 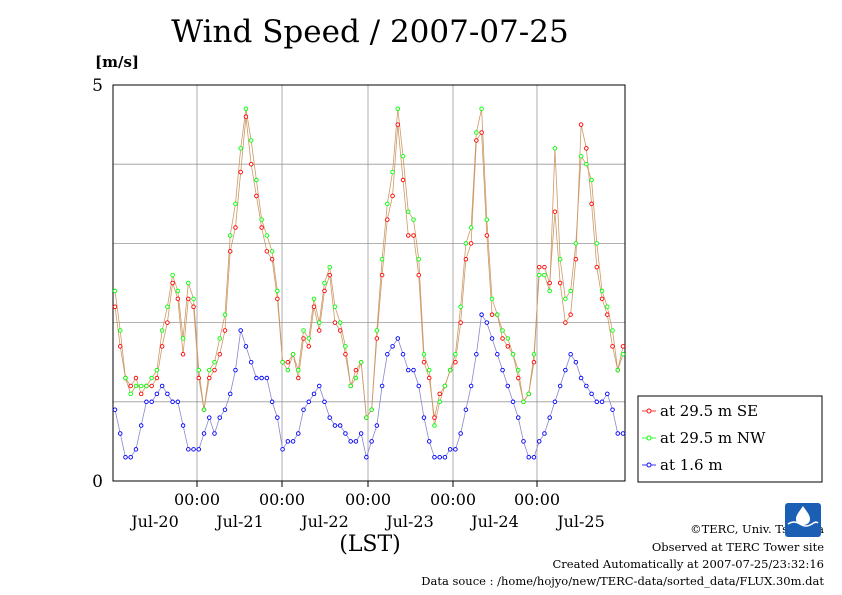 I want to click on legend-box, so click(x=730, y=439).